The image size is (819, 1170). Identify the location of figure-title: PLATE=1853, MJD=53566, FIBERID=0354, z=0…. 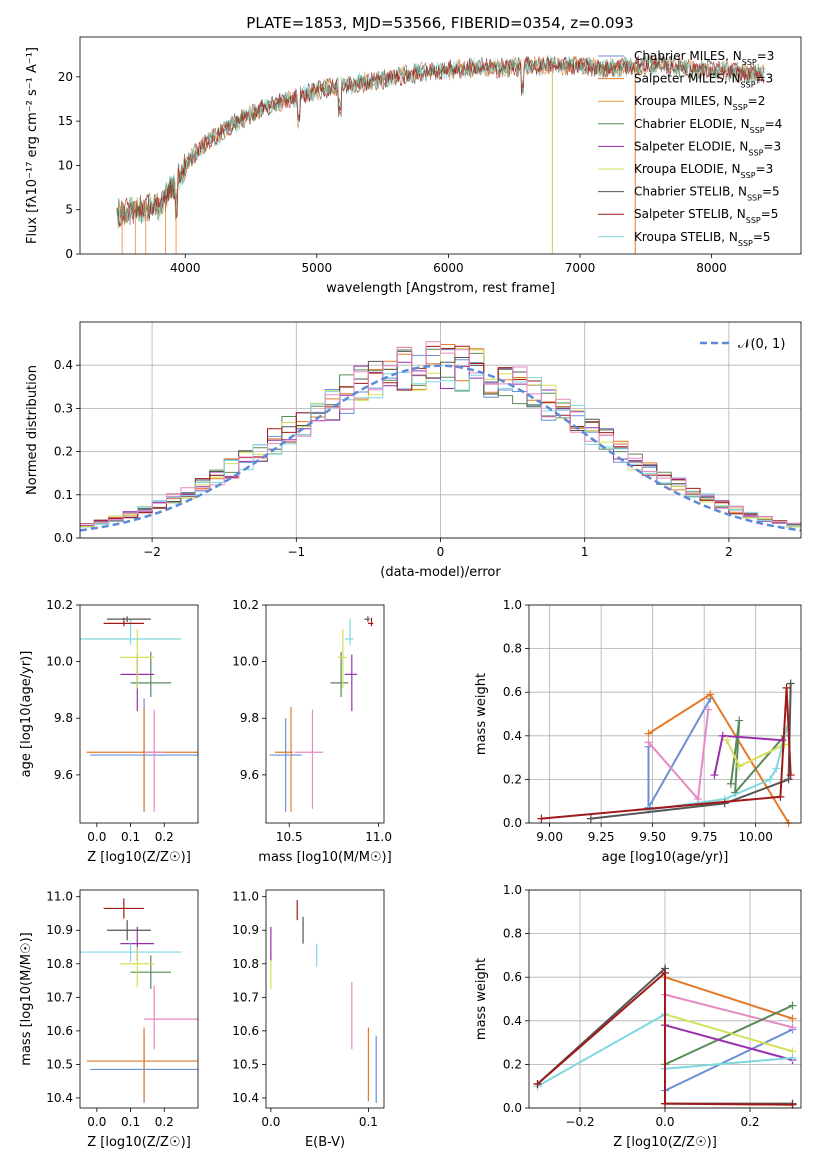
(439, 23).